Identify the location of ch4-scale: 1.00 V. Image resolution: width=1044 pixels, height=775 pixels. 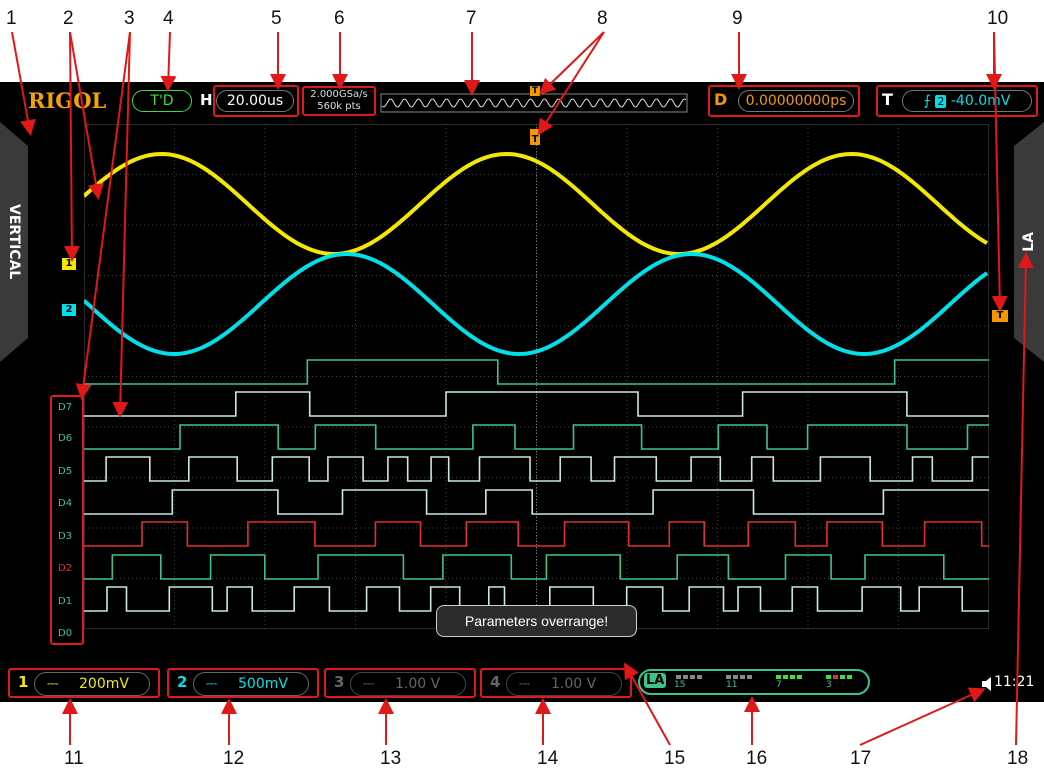
(574, 684).